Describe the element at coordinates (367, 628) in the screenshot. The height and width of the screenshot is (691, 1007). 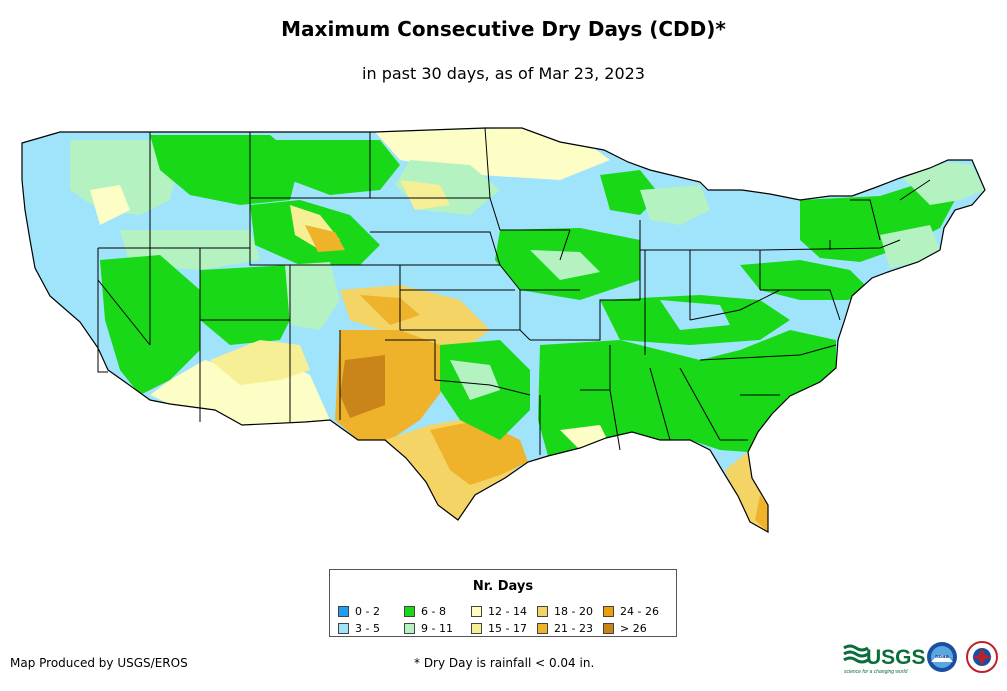
I see `legend-label: 3 - 5` at that location.